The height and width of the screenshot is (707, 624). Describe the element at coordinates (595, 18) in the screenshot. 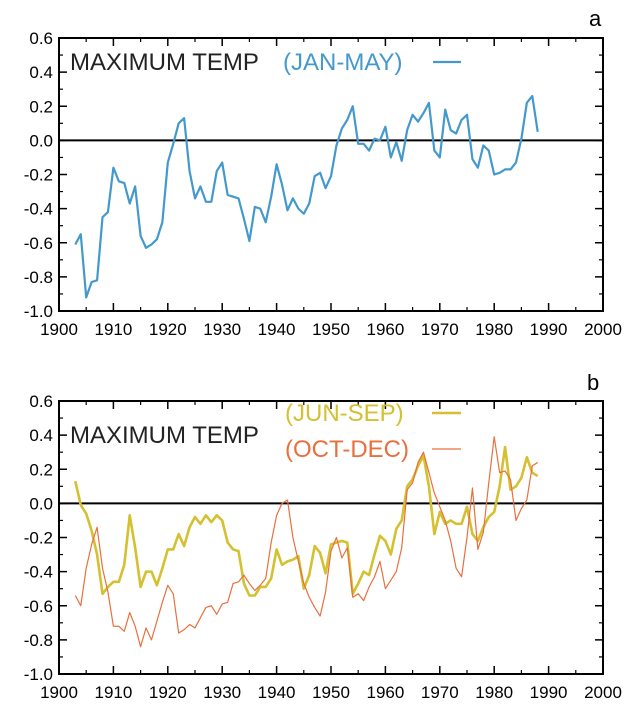

I see `panel-a-letter: a` at that location.